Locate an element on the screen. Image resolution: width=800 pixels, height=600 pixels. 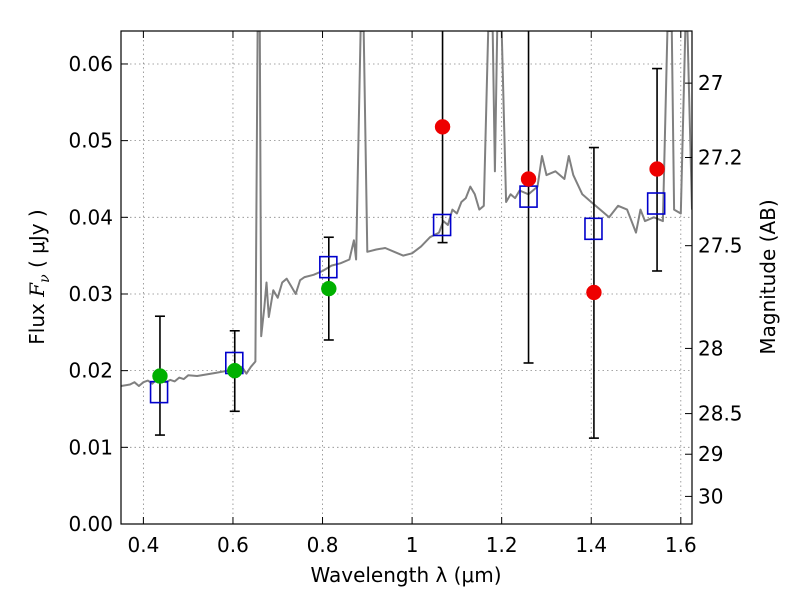
y-tick-label: 0.02 is located at coordinates (90, 371).